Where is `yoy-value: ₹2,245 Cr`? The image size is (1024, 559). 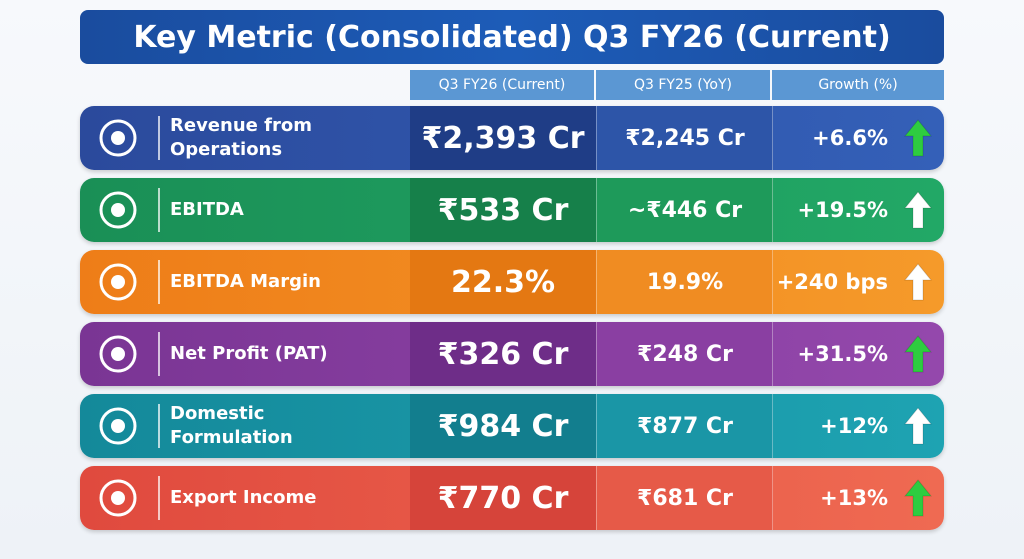
yoy-value: ₹2,245 Cr is located at coordinates (684, 138).